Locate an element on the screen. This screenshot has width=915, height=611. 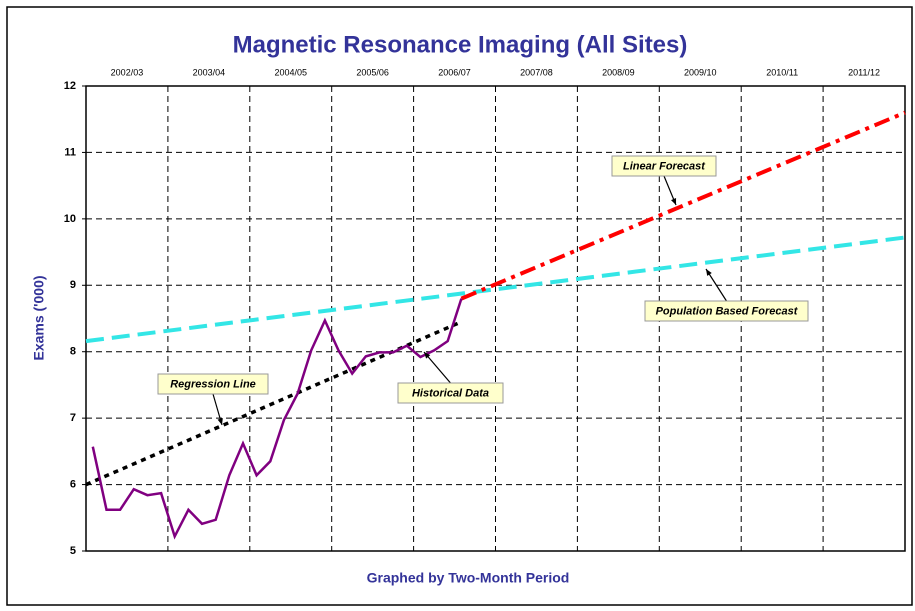
callout-label: Population Based Forecast is located at coordinates (727, 311).